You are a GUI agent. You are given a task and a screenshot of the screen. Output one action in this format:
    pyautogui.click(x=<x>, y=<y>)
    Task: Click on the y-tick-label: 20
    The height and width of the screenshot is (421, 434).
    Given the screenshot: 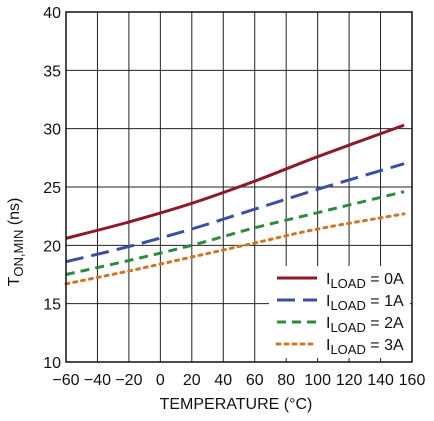 What is the action you would take?
    pyautogui.click(x=52, y=246)
    